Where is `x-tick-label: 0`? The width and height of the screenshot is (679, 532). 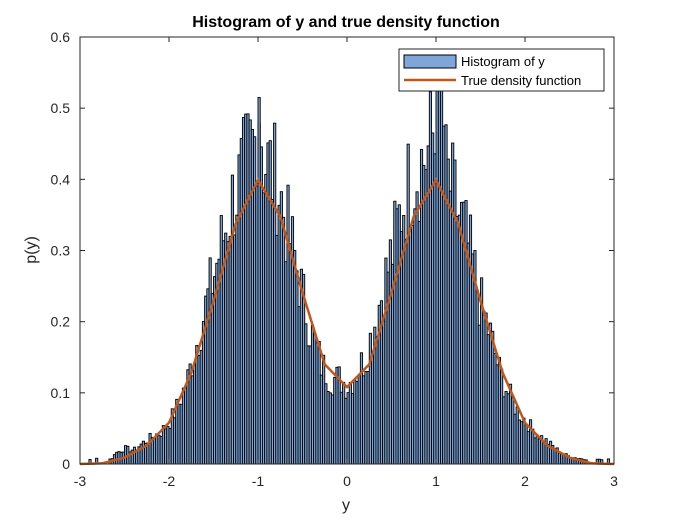 x-tick-label: 0 is located at coordinates (347, 481).